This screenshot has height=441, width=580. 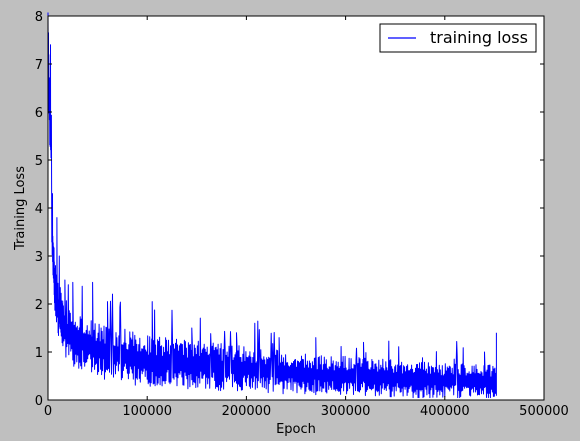 I want to click on y-axis-label: Training Loss, so click(x=20, y=208).